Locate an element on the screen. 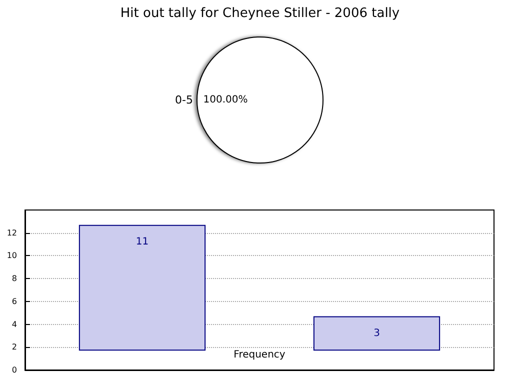 The height and width of the screenshot is (390, 520). slice-label: 0-5 is located at coordinates (184, 100).